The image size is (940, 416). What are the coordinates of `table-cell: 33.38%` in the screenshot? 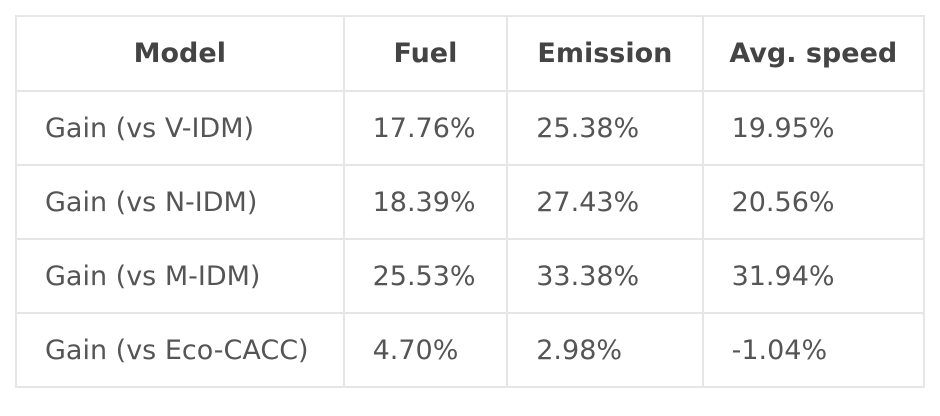 It's located at (605, 276).